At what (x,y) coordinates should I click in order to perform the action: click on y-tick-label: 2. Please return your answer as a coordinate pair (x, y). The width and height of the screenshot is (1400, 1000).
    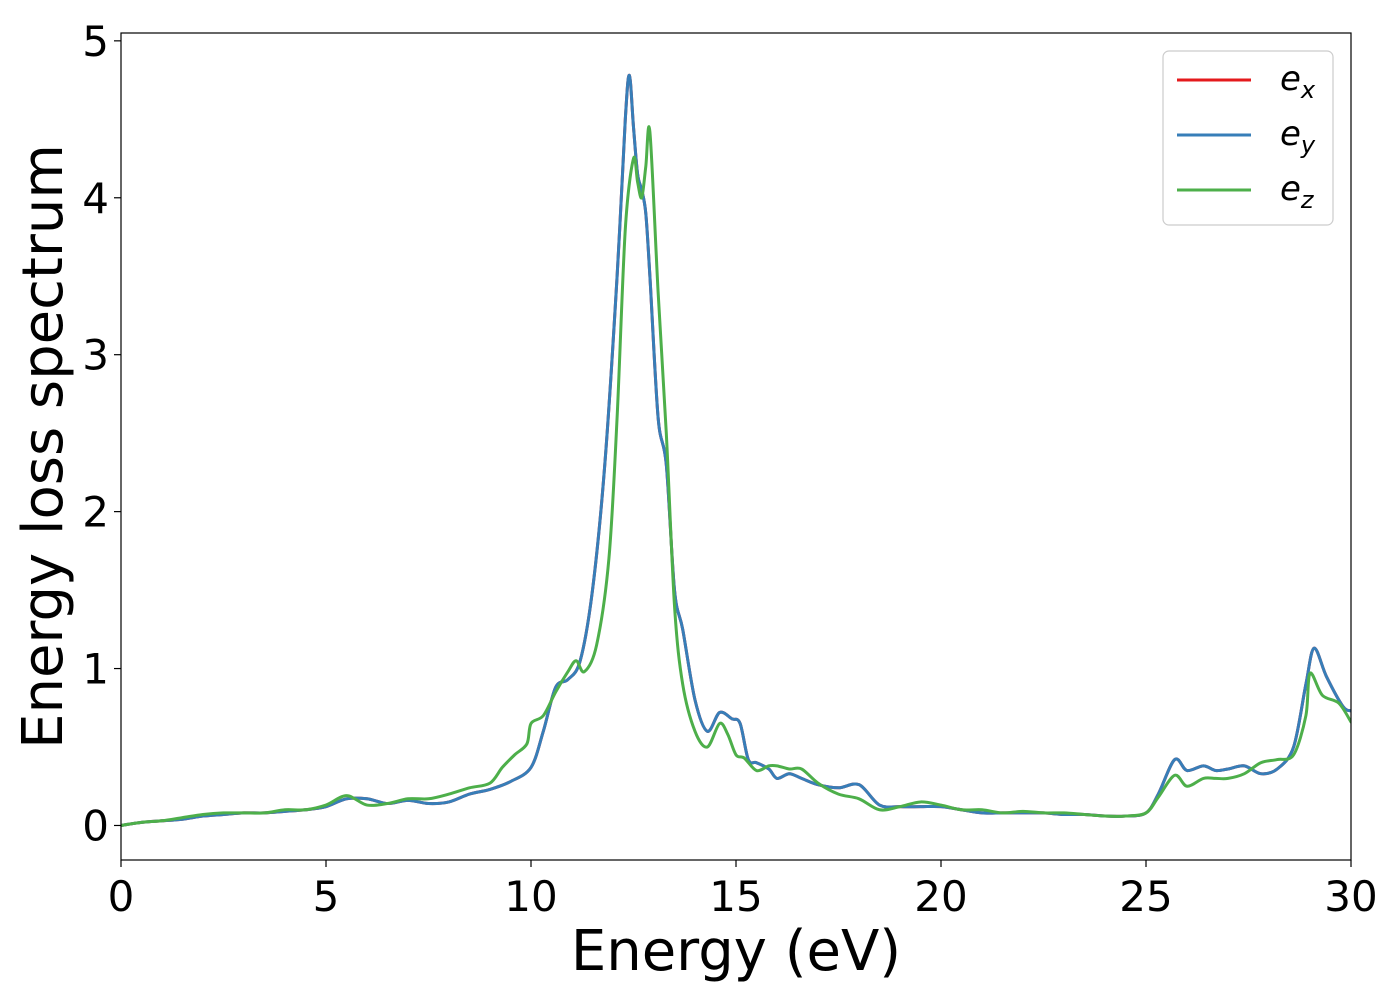
    Looking at the image, I should click on (95, 512).